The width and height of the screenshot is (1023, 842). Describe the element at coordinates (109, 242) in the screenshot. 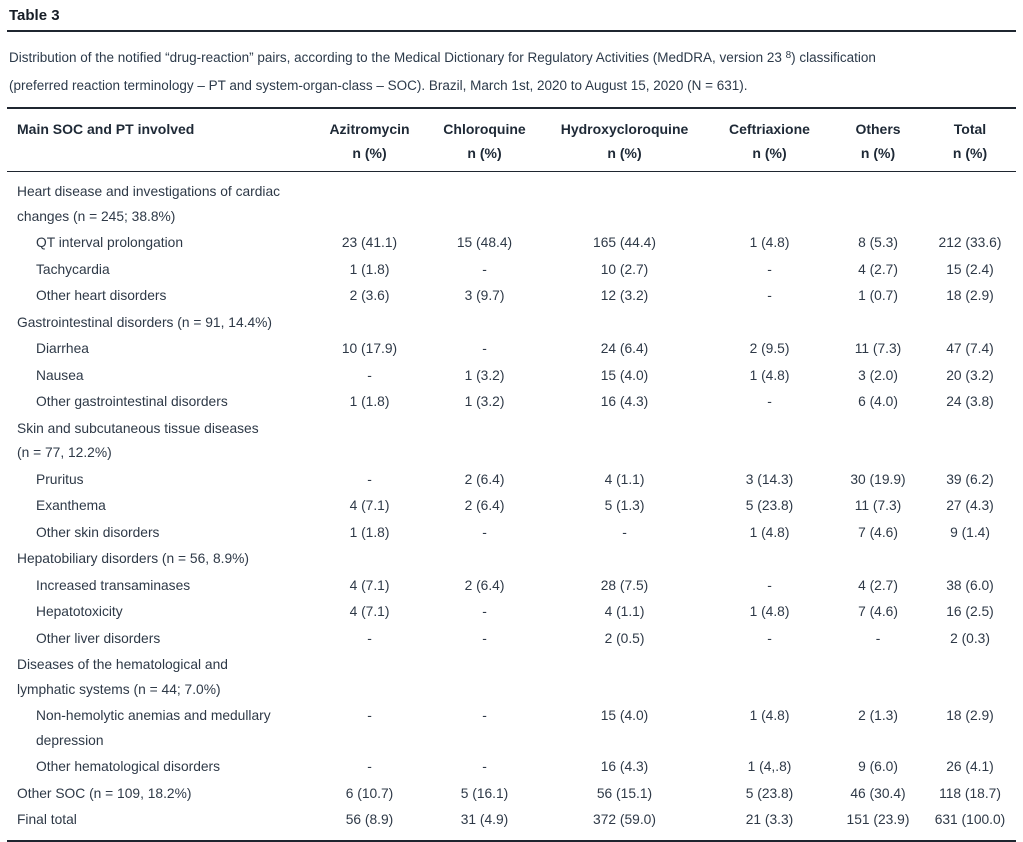

I see `row-label-line: QT interval prolongation` at that location.